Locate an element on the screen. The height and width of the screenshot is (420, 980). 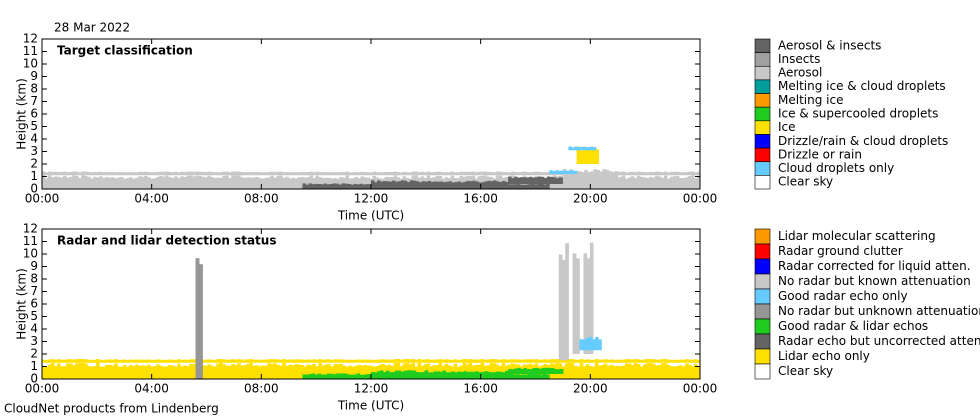
x-axis-label: Time (UTC) is located at coordinates (370, 216).